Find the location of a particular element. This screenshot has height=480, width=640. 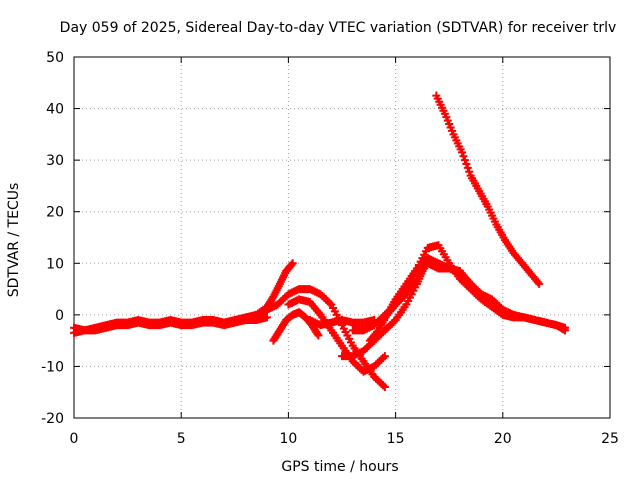

x-tick-label: 10 is located at coordinates (288, 439).